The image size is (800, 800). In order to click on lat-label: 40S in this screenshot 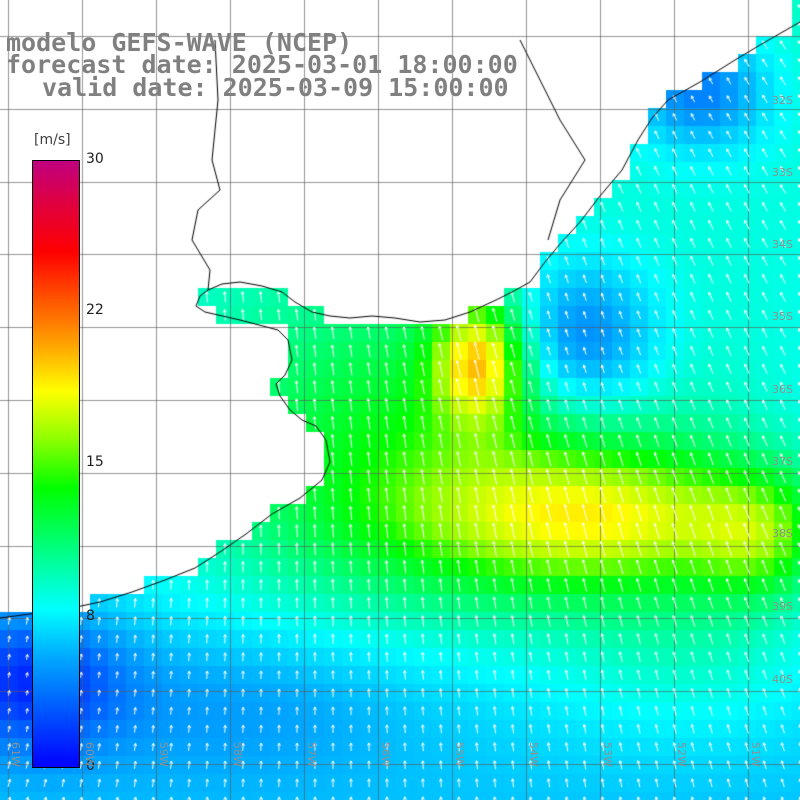, I will do `click(782, 679)`.